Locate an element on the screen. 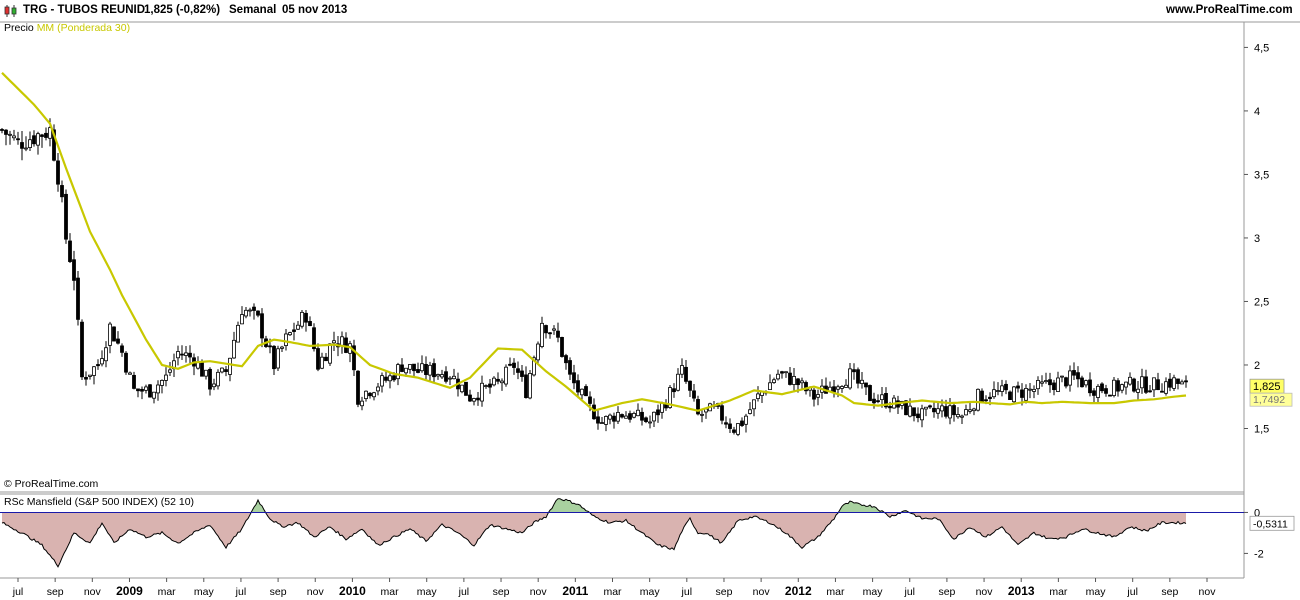 The image size is (1300, 600). price-change: 1,825 (-0,82%) is located at coordinates (182, 10).